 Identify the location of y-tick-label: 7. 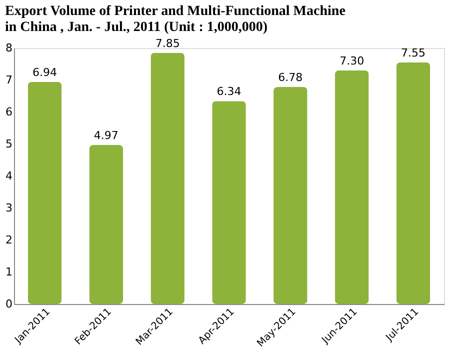
(9, 80).